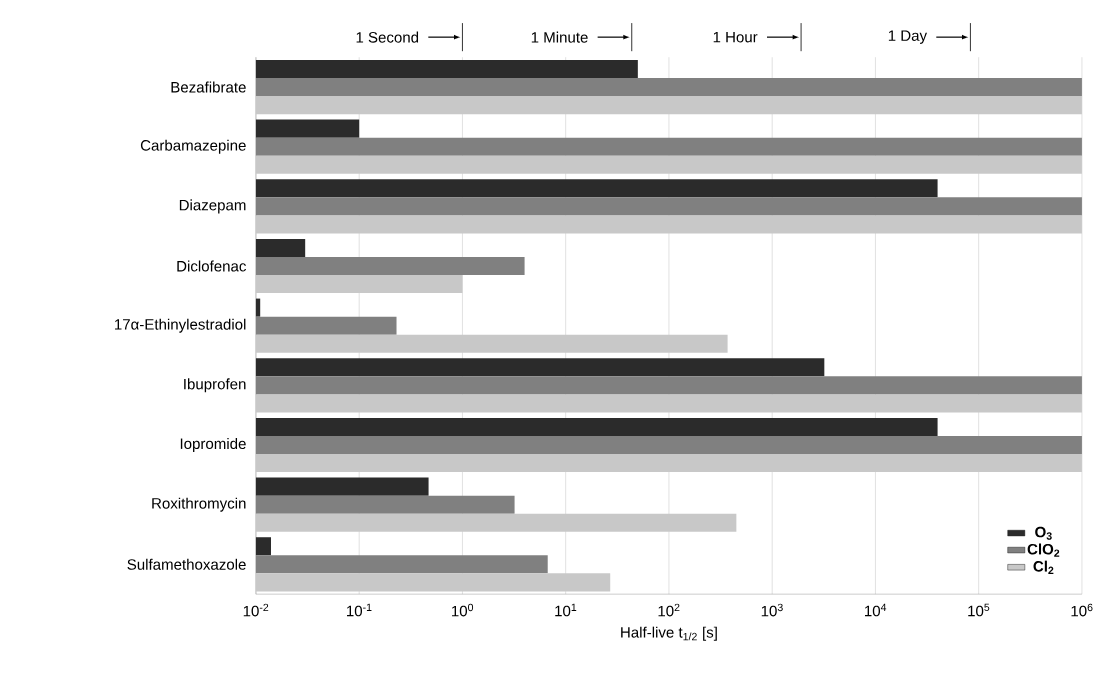 The width and height of the screenshot is (1102, 674). I want to click on y-tick-label: Diclofenac, so click(212, 266).